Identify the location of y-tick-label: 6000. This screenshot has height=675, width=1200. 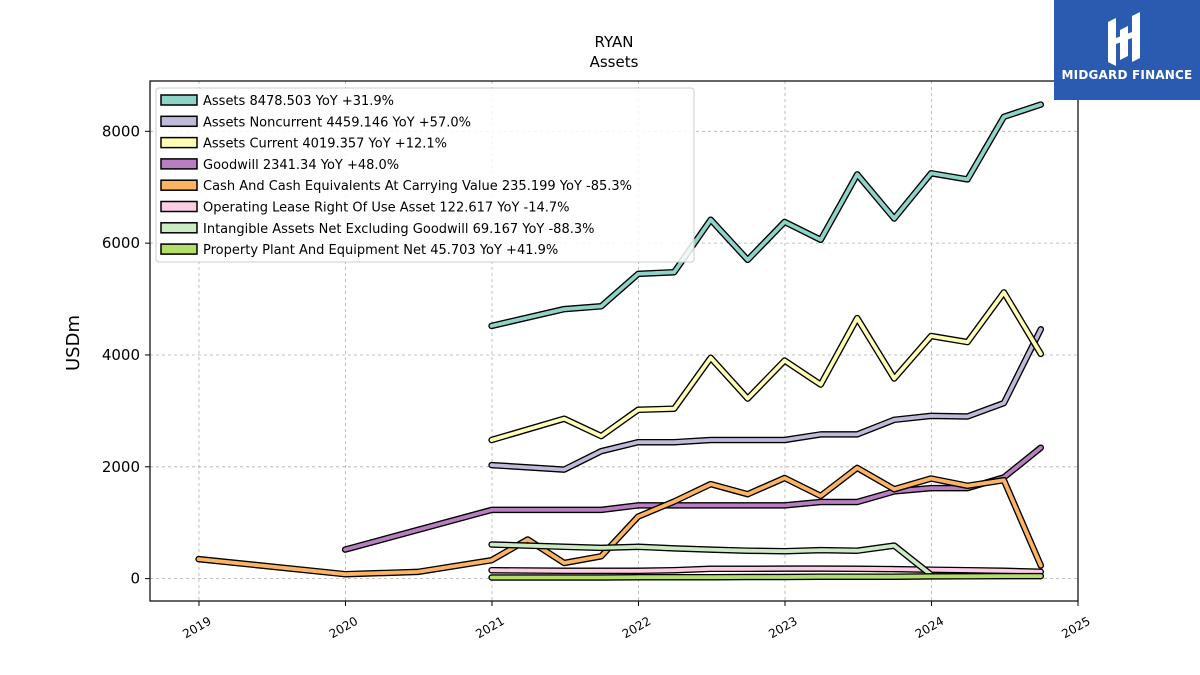
(121, 243).